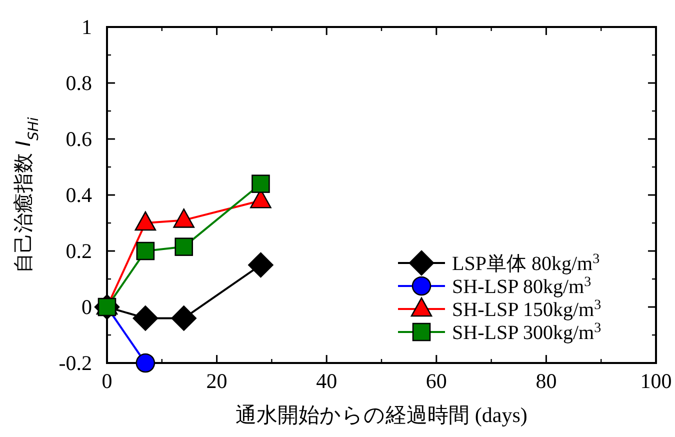 The width and height of the screenshot is (675, 437). Describe the element at coordinates (87, 307) in the screenshot. I see `y-tick-label: 0` at that location.